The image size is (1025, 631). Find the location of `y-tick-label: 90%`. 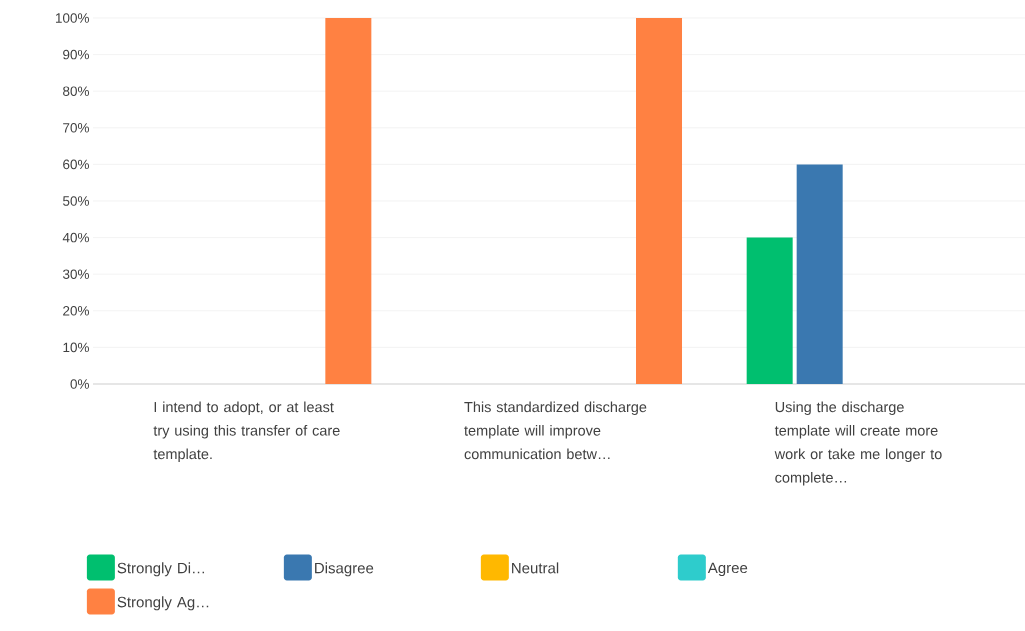

y-tick-label: 90% is located at coordinates (76, 54).